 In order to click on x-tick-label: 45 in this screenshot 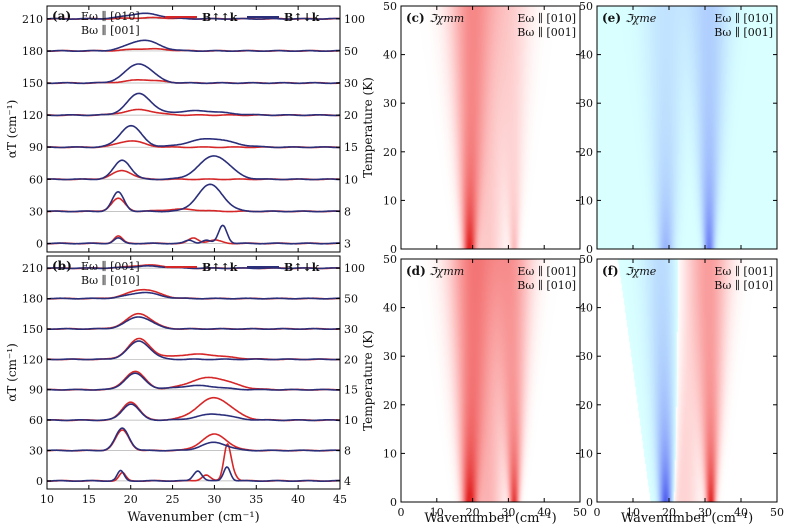, I will do `click(340, 499)`.